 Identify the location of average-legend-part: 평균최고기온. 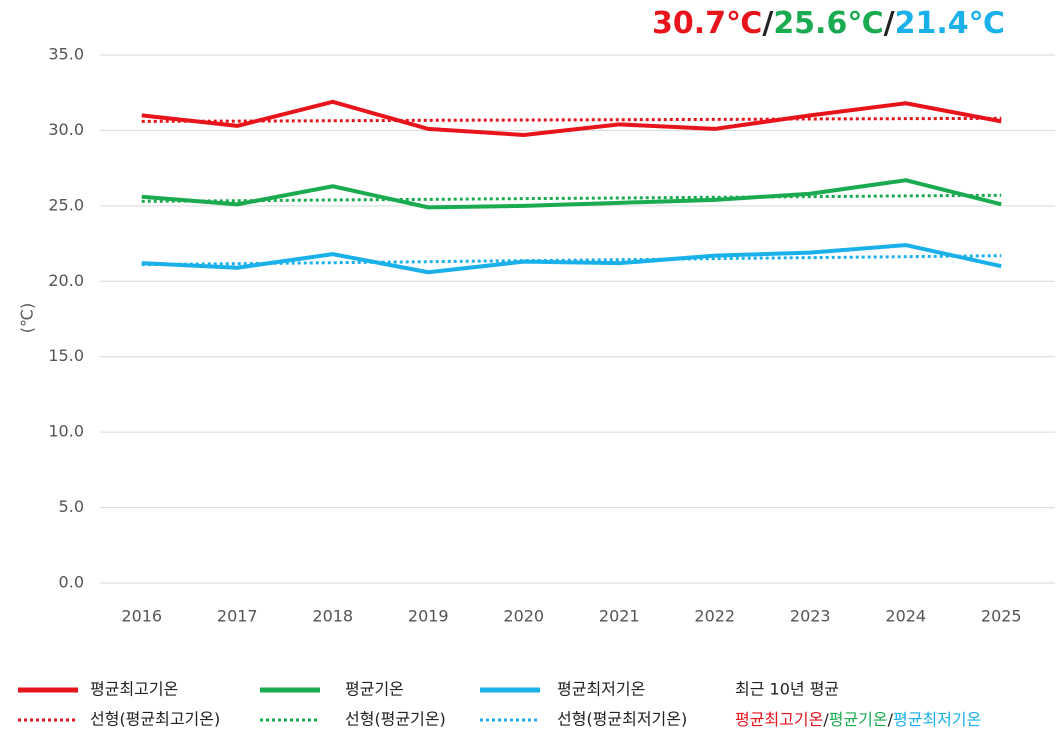
(779, 719).